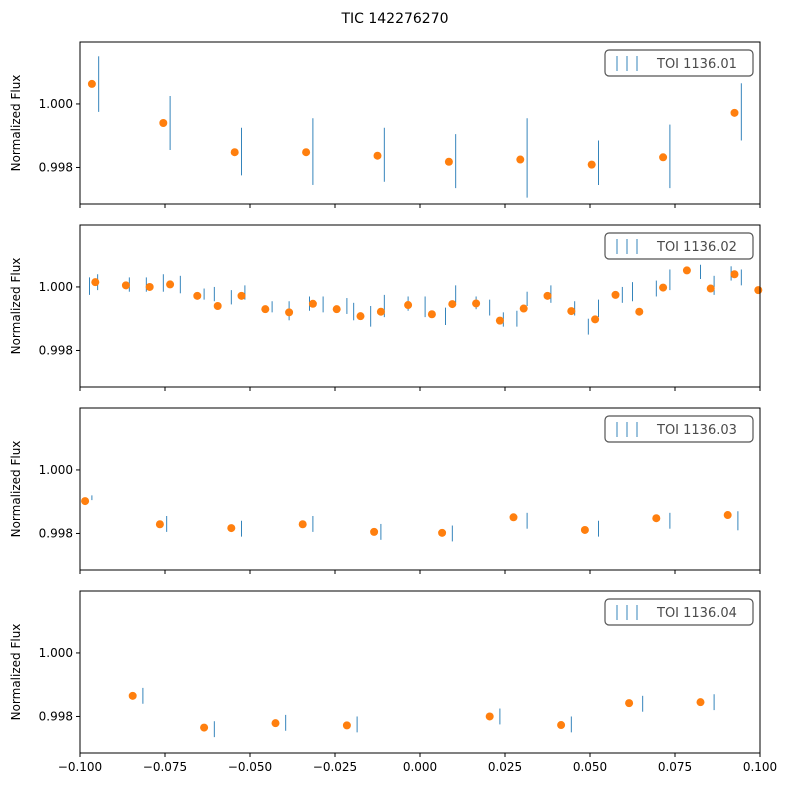 Image resolution: width=790 pixels, height=789 pixels. What do you see at coordinates (335, 767) in the screenshot?
I see `x-tick-label: −0.025` at bounding box center [335, 767].